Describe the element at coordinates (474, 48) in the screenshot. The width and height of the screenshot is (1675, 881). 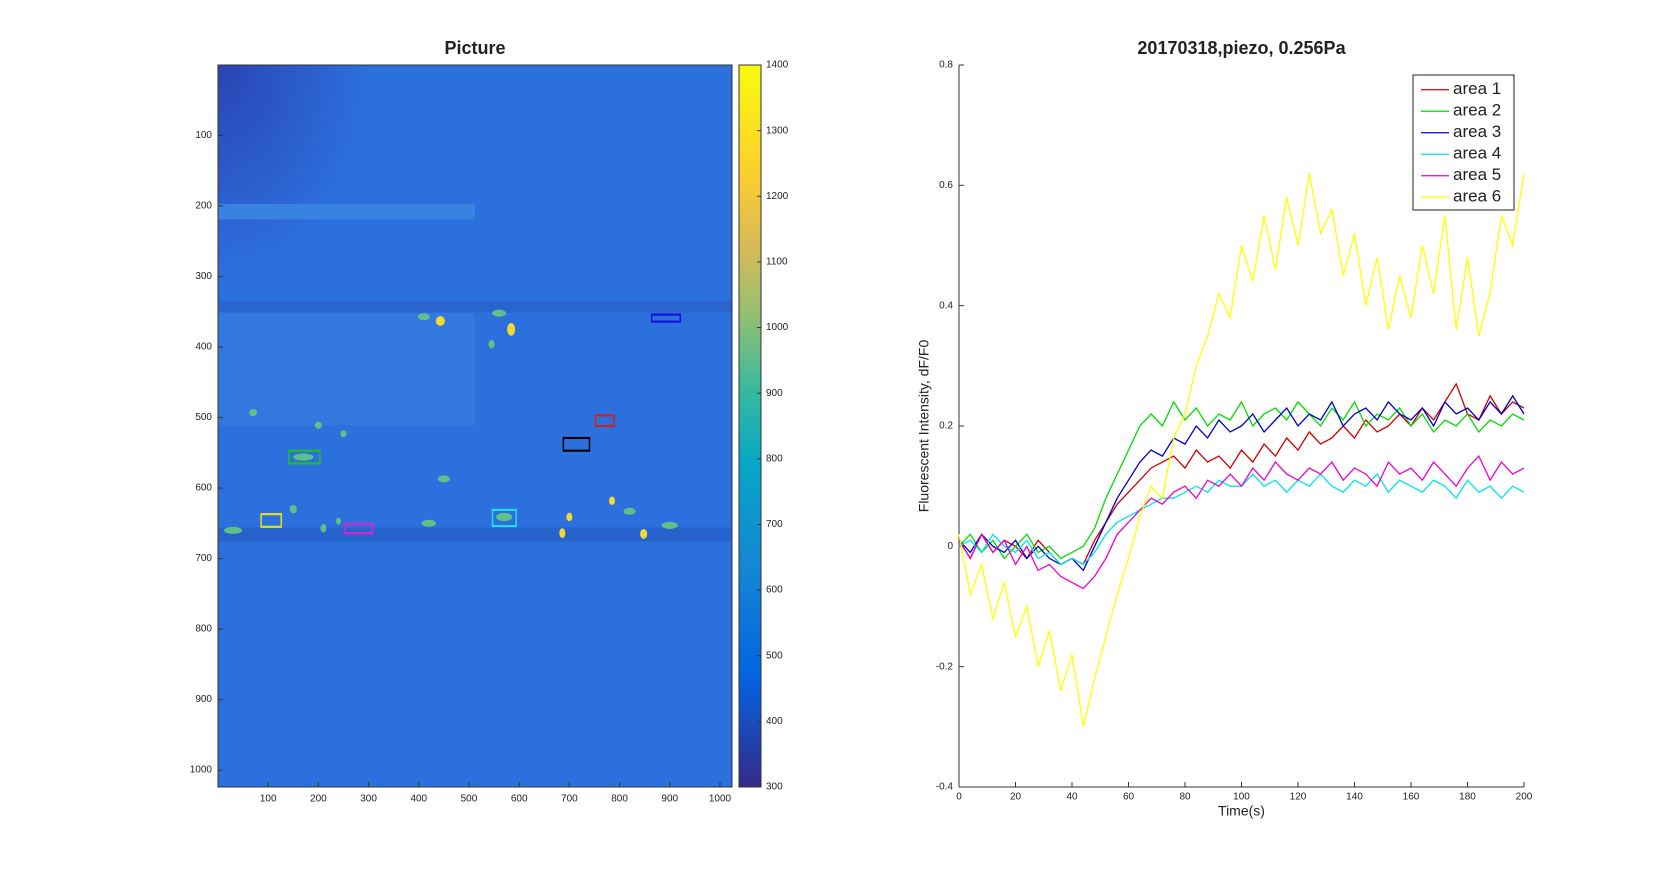
I see `chart-title: Picture` at that location.